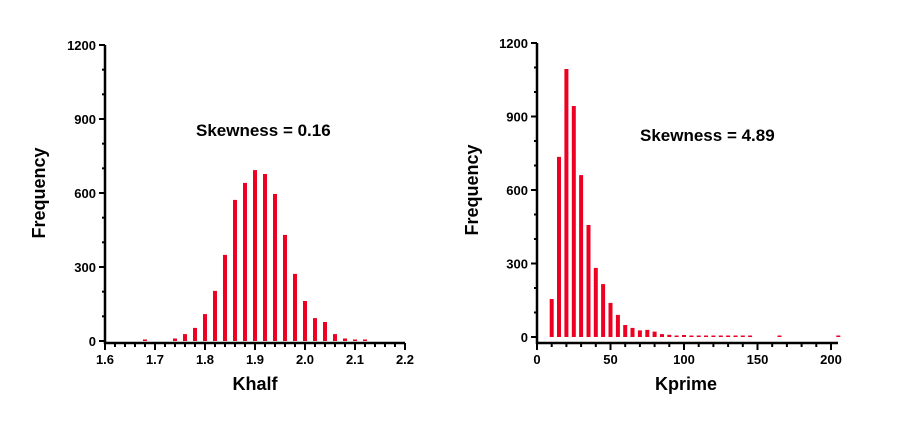 The image size is (898, 422). What do you see at coordinates (707, 135) in the screenshot?
I see `skewness-annotation: Skewness = 4.89` at bounding box center [707, 135].